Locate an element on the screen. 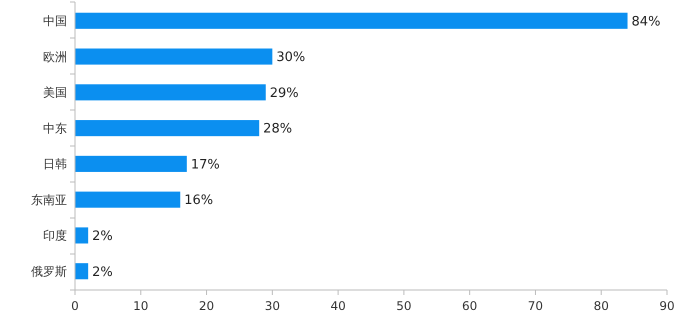  x-tick-label: 70 is located at coordinates (536, 306).